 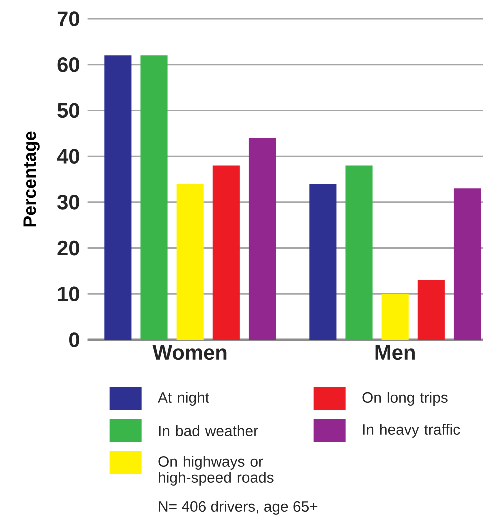 I want to click on y-tick-label: 60, so click(x=69, y=64).